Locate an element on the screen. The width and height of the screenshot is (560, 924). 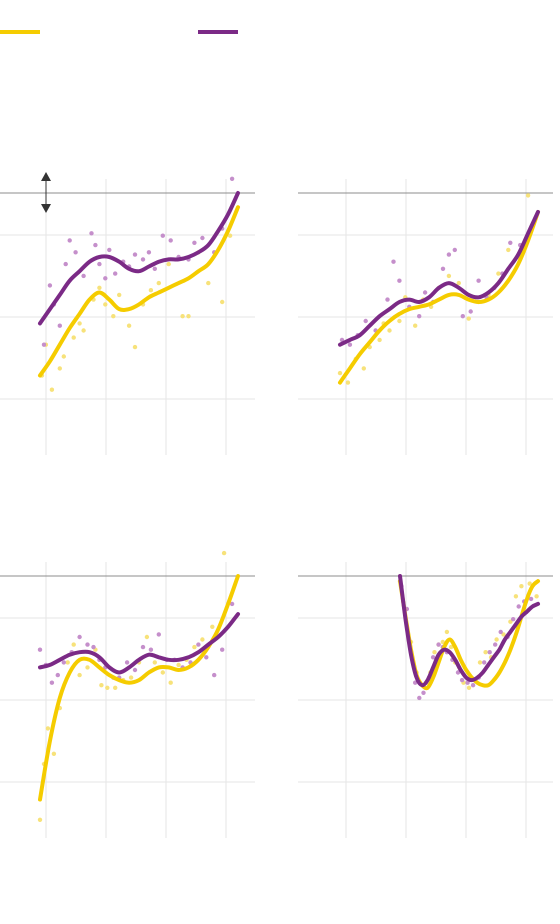
up-down-arrow-icon is located at coordinates (46, 192).